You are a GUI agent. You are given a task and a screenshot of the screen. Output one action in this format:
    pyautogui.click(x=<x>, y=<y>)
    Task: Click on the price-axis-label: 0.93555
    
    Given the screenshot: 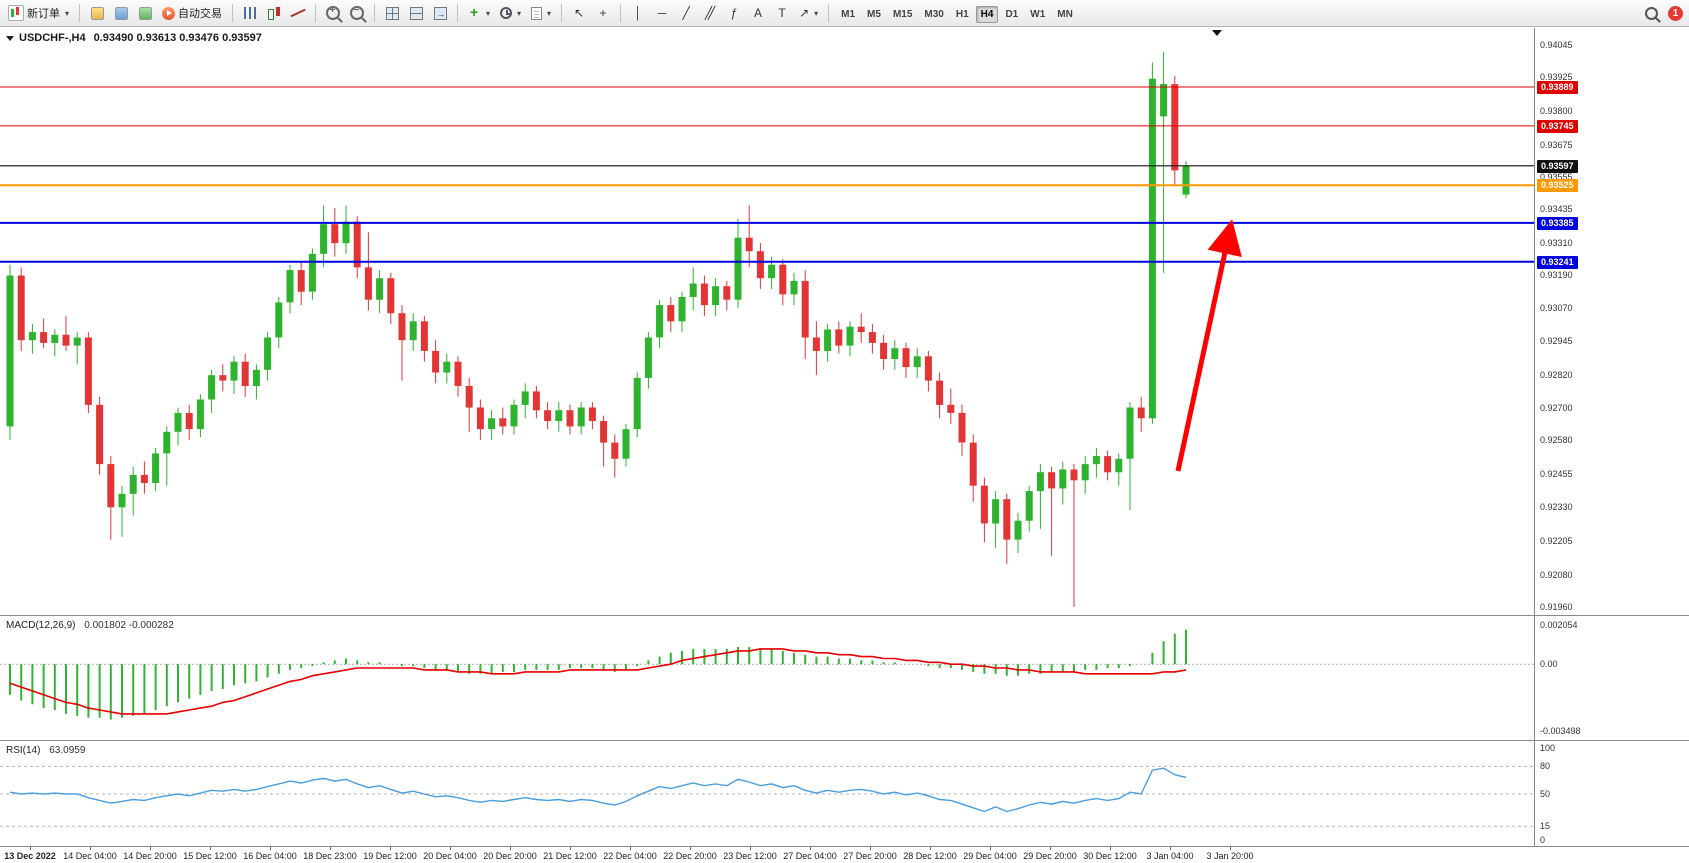 What is the action you would take?
    pyautogui.click(x=1556, y=177)
    